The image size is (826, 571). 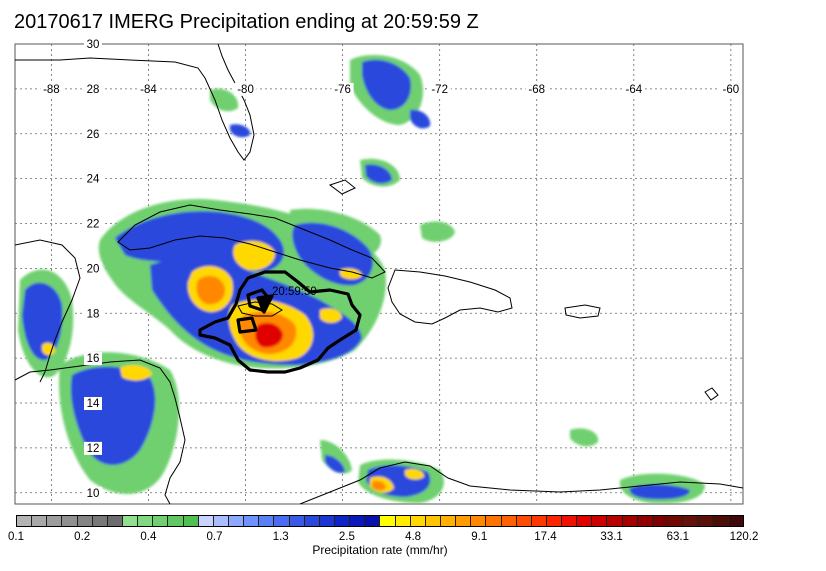 I want to click on latitude-label: 24, so click(x=93, y=180).